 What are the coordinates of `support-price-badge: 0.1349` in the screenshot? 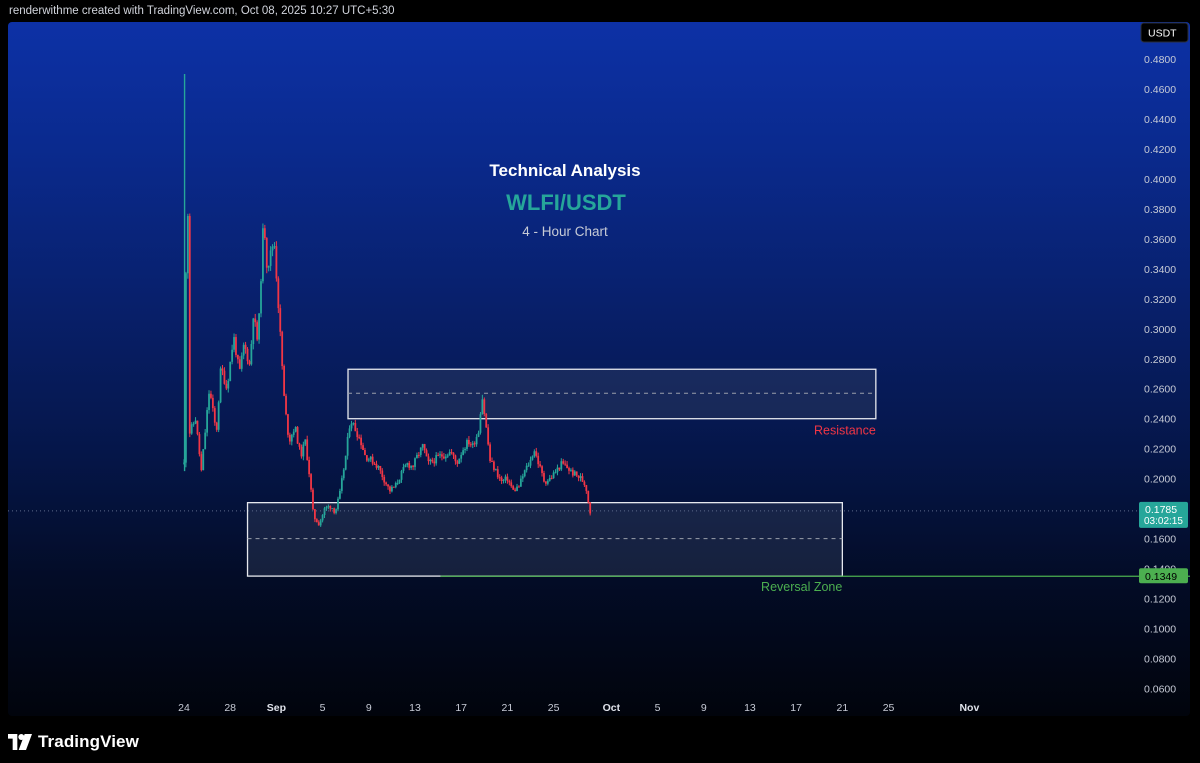 It's located at (1163, 576).